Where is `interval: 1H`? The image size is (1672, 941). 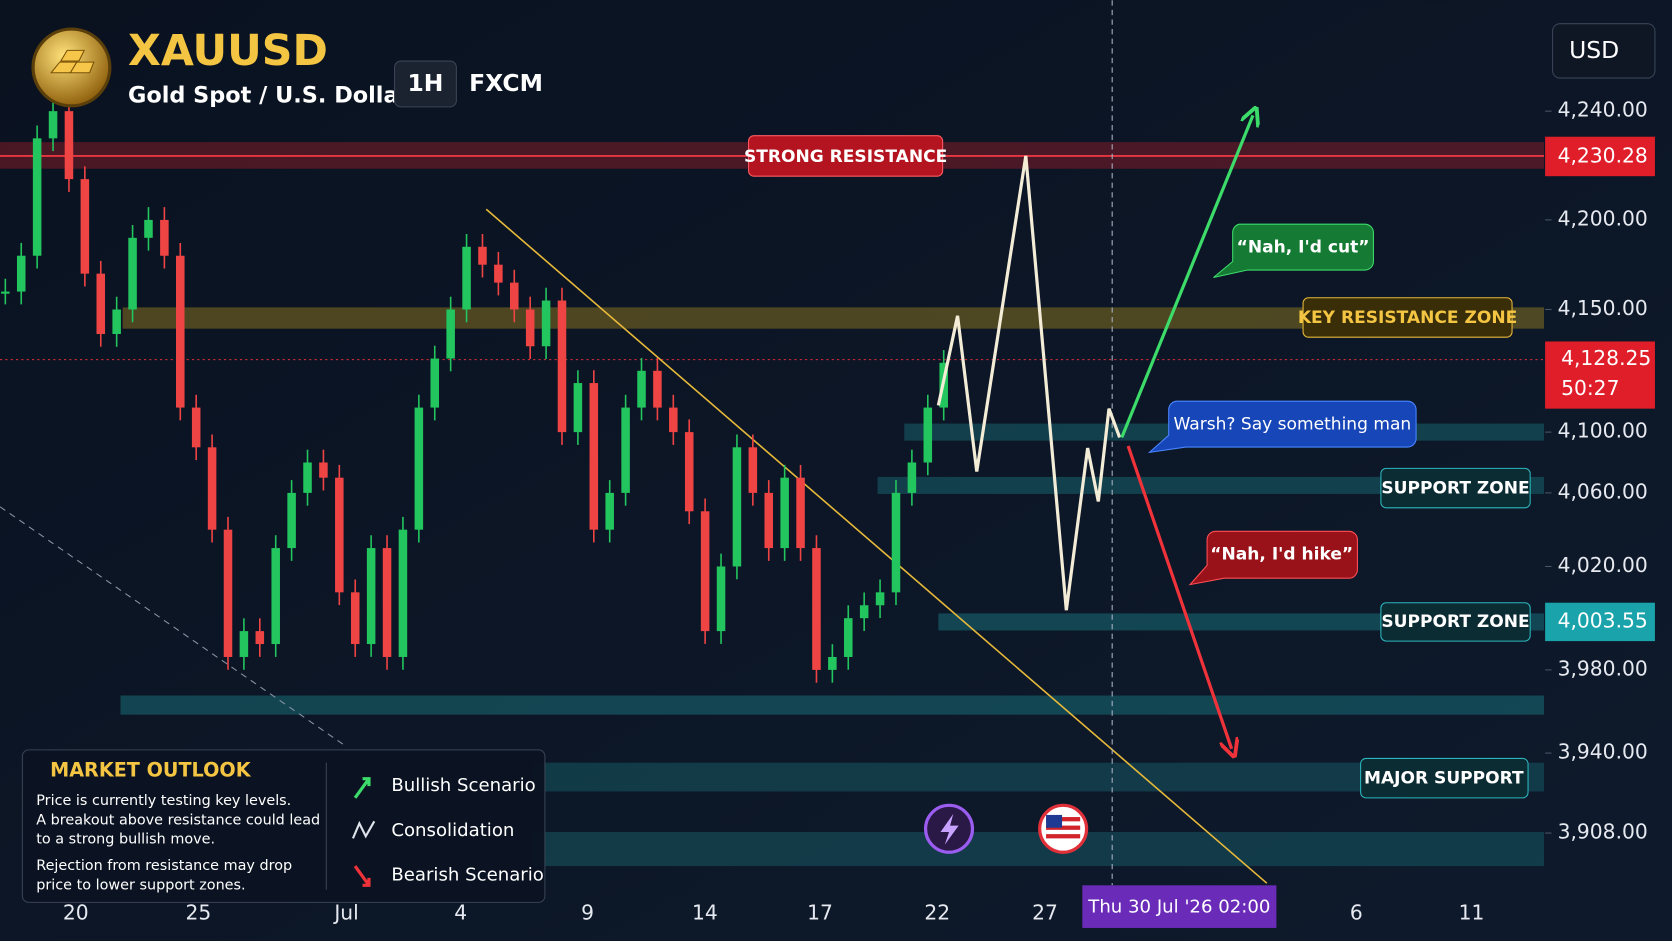
interval: 1H is located at coordinates (425, 83).